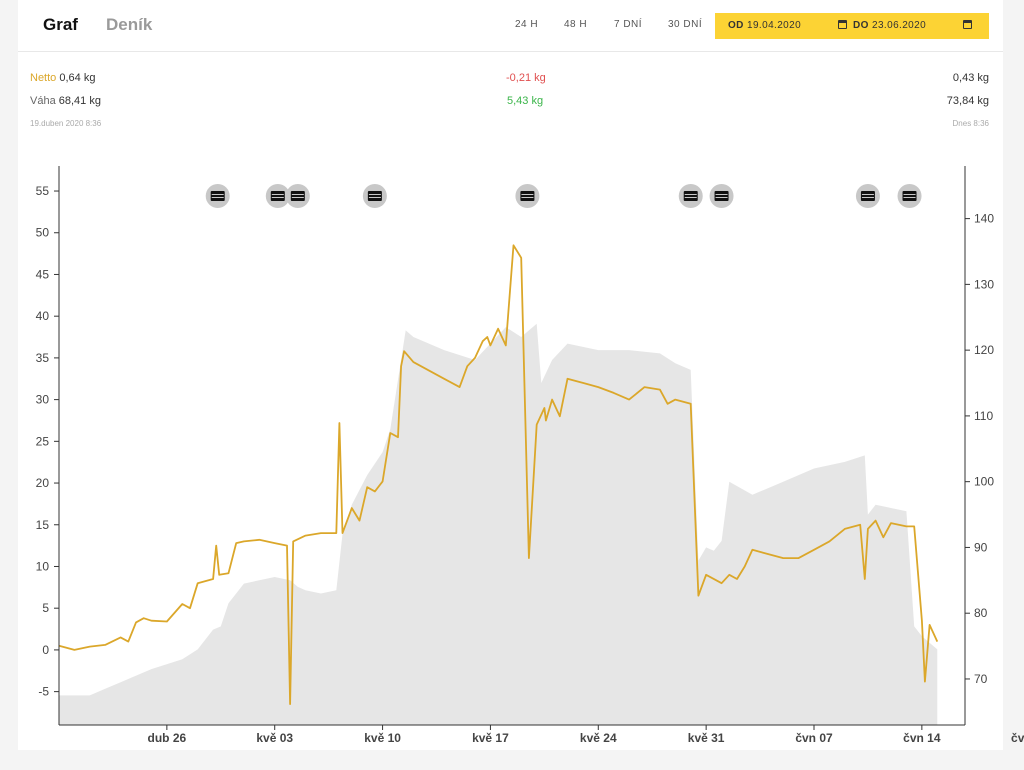 This screenshot has width=1024, height=770. What do you see at coordinates (43, 358) in the screenshot?
I see `y-tick-label-left: 35` at bounding box center [43, 358].